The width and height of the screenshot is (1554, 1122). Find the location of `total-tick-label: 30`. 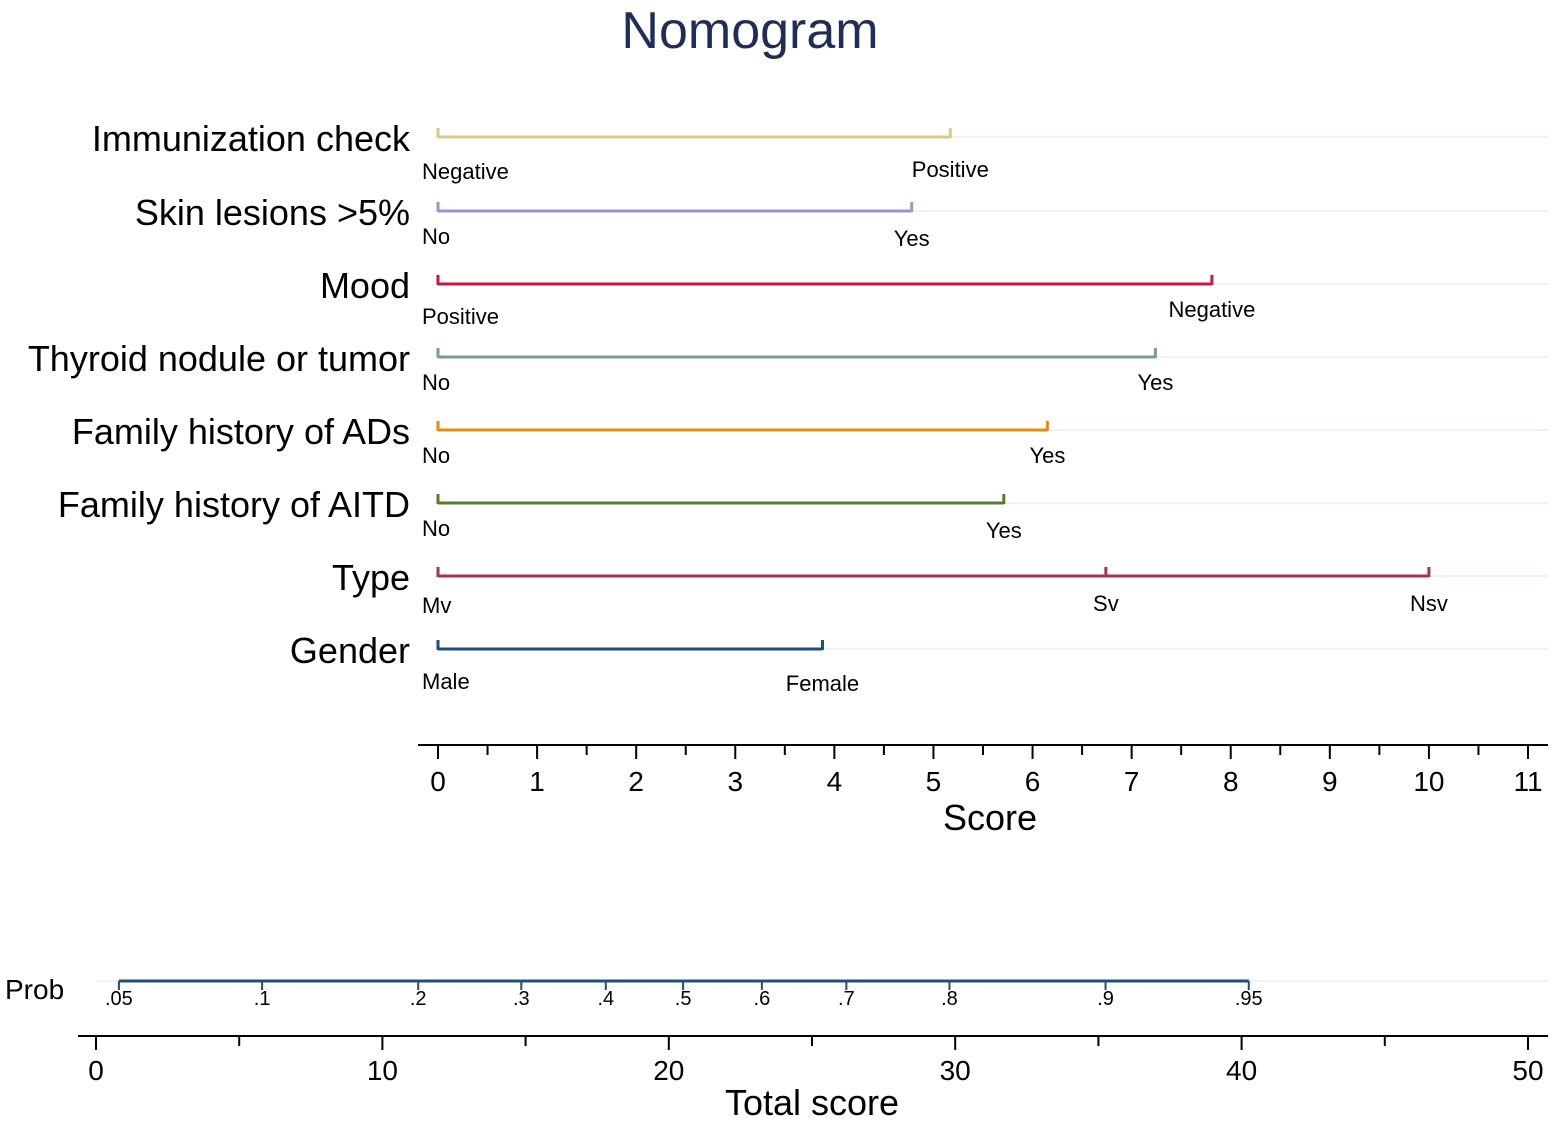

total-tick-label: 30 is located at coordinates (955, 1070).